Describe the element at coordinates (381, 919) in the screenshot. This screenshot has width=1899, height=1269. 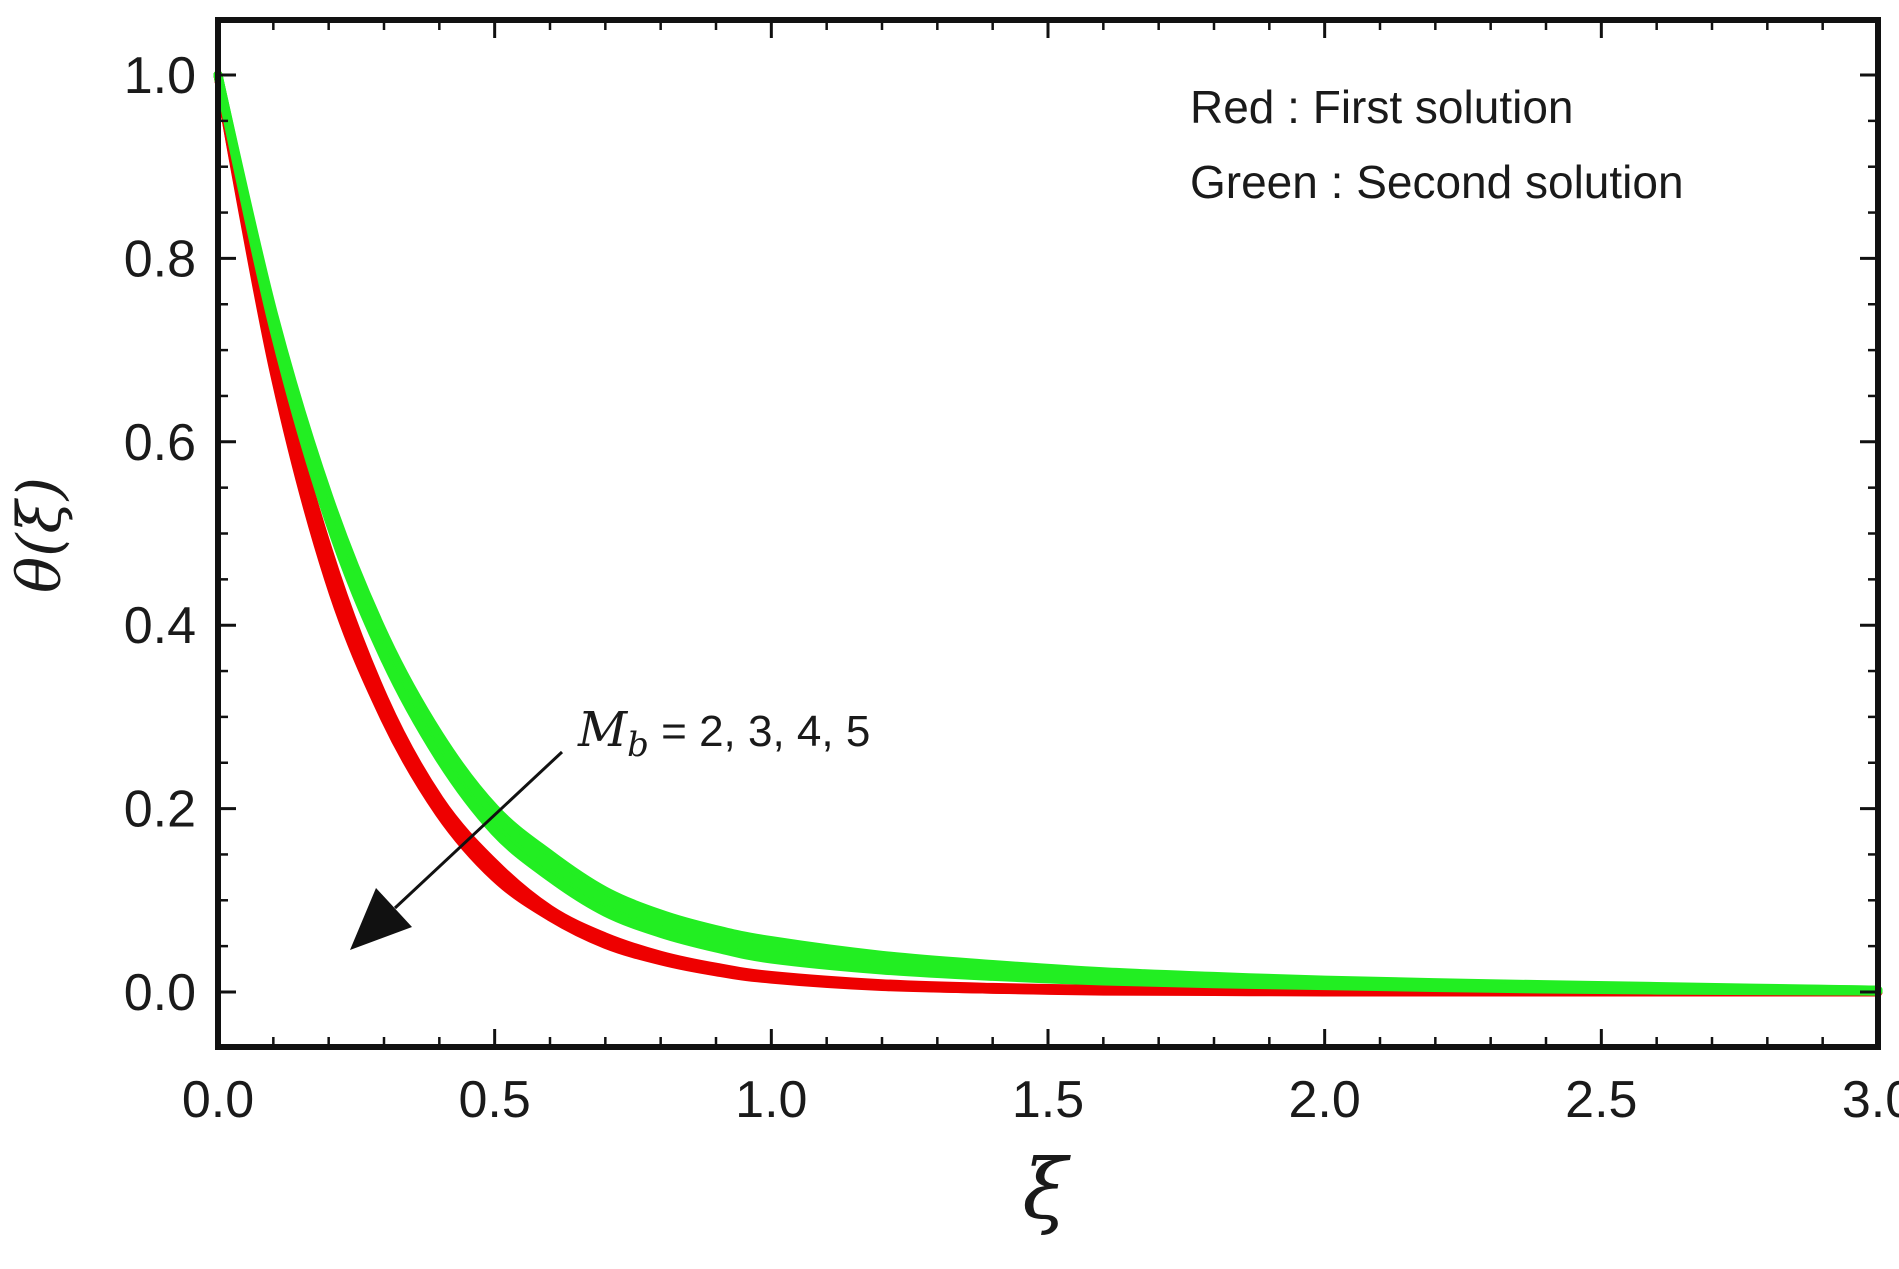
I see `annotation-arrow-head` at that location.